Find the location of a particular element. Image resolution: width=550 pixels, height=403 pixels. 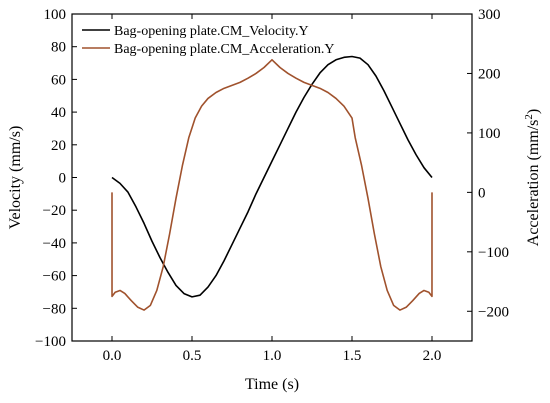

y-left-tick-label: 100 is located at coordinates (55, 15).